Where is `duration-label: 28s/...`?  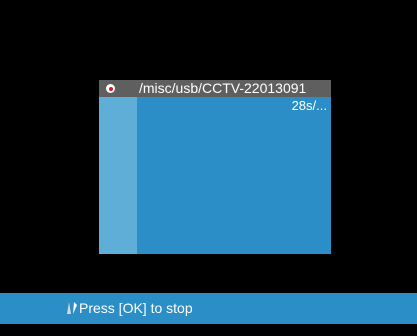
duration-label: 28s/... is located at coordinates (309, 105).